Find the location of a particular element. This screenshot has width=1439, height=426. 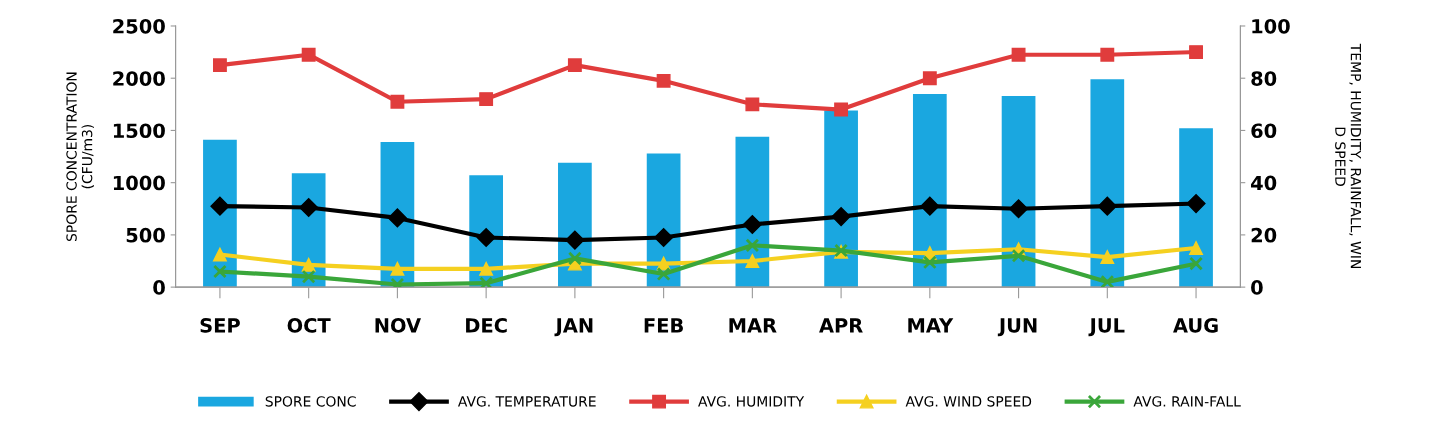

y-tick-label: 500 is located at coordinates (145, 235).